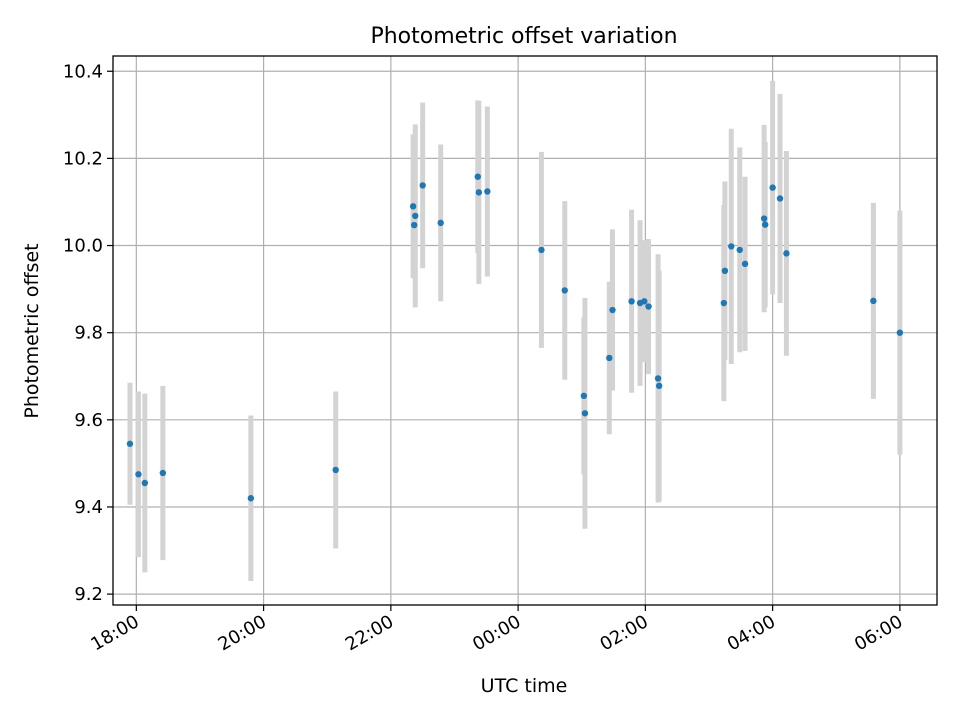 The width and height of the screenshot is (960, 720). What do you see at coordinates (524, 686) in the screenshot?
I see `x-axis-label: UTC time` at bounding box center [524, 686].